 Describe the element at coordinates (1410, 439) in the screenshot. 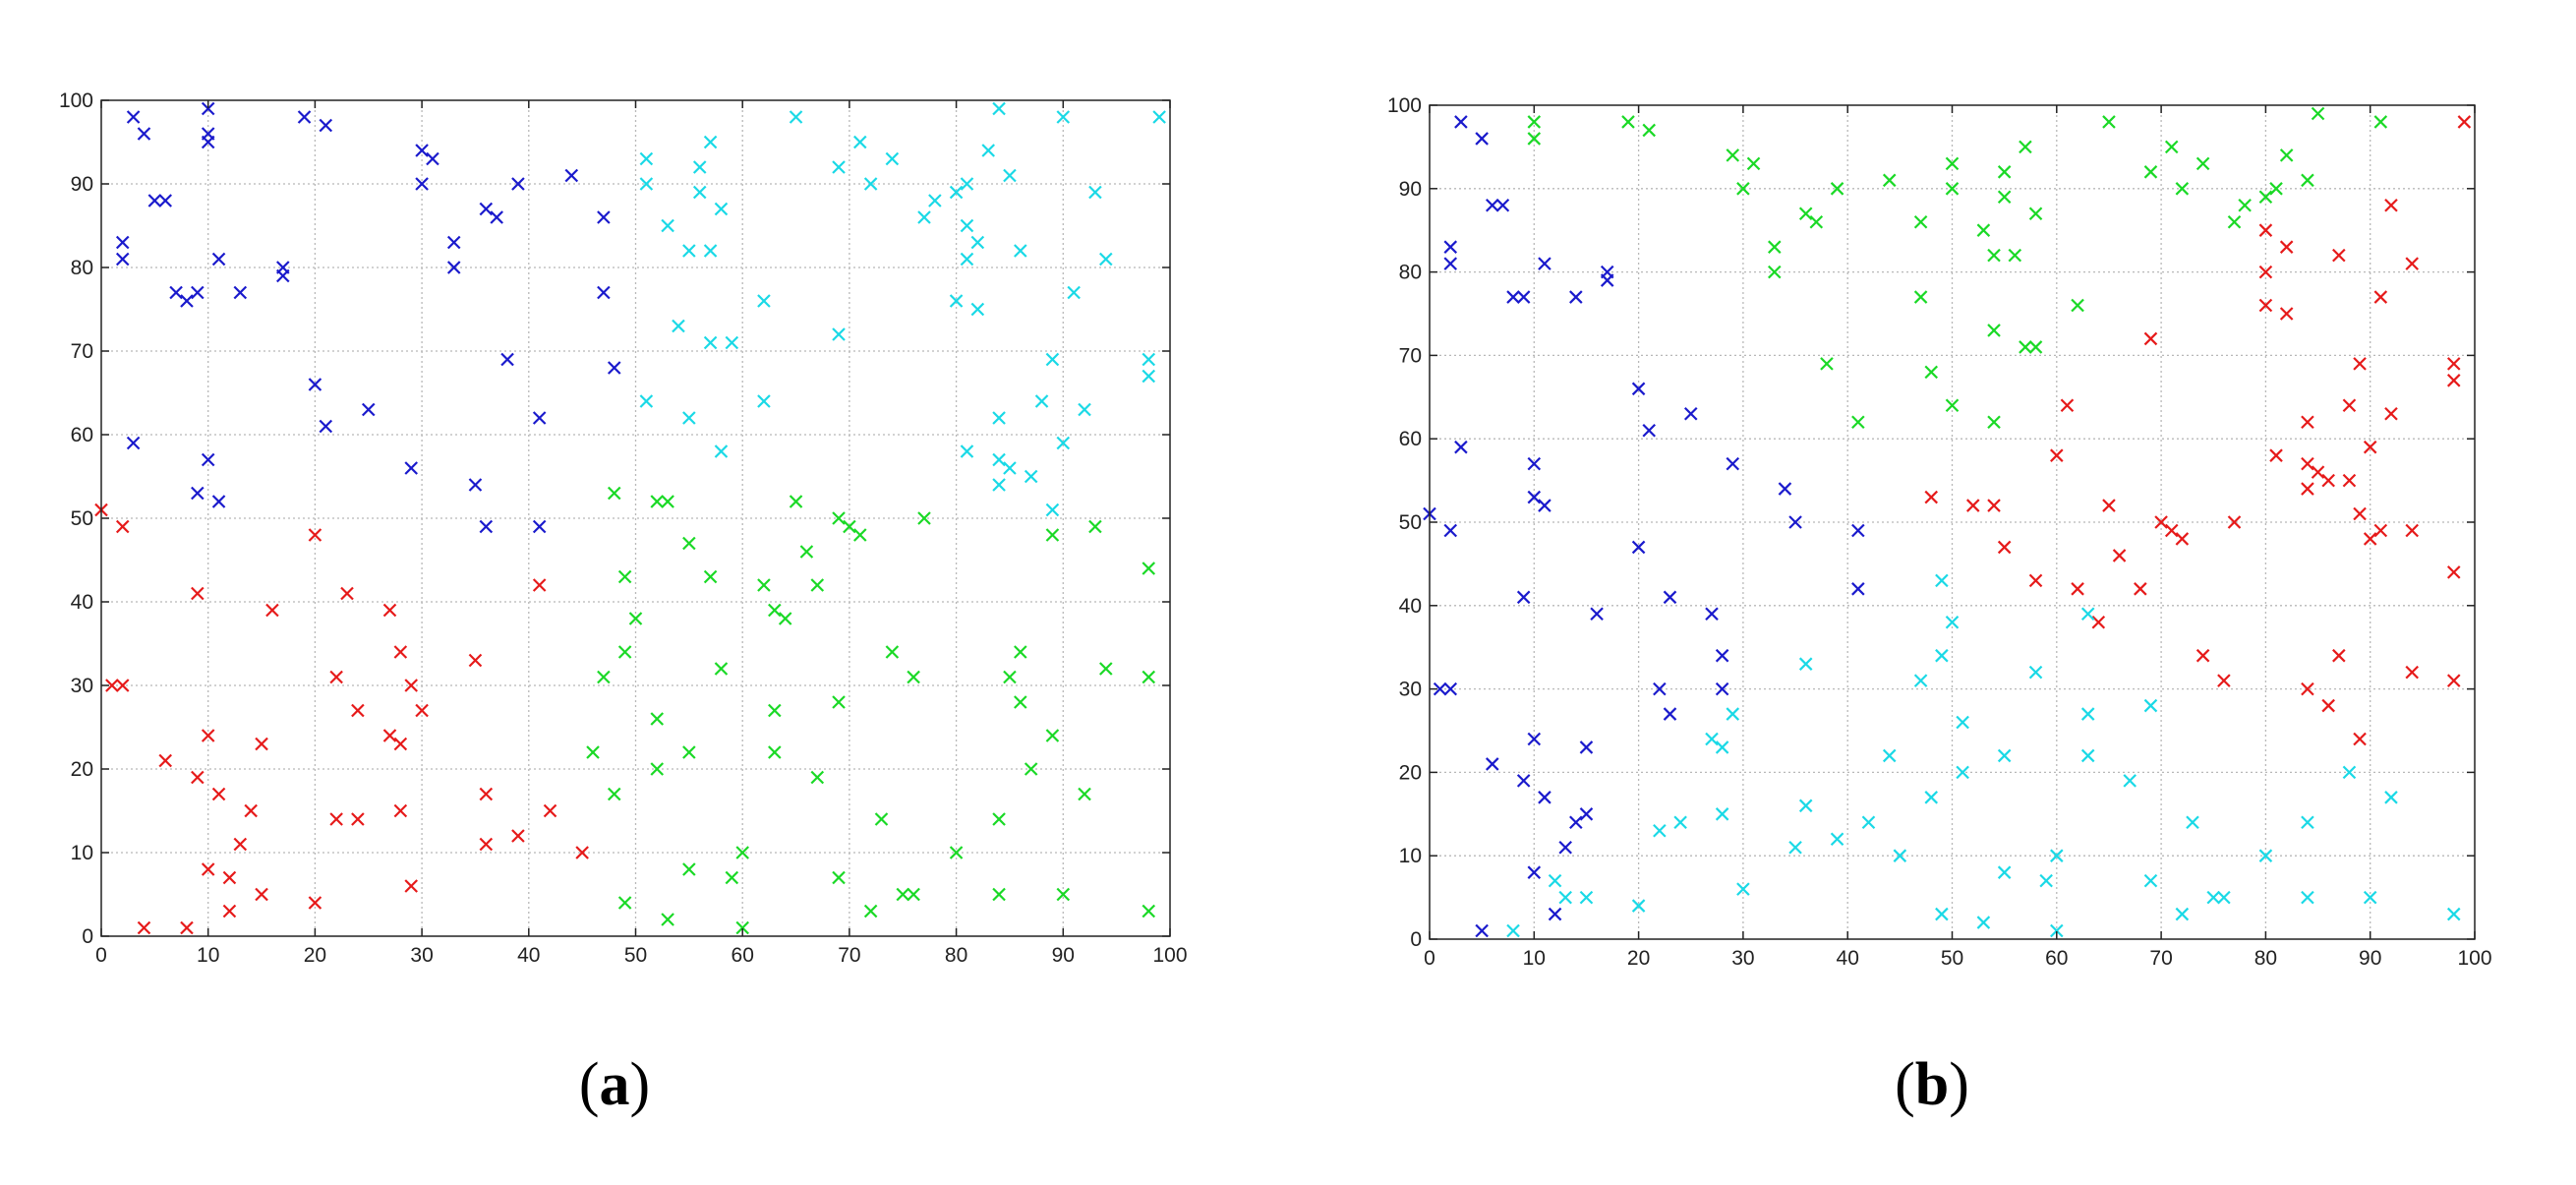

I see `y-tick-label: 60` at that location.